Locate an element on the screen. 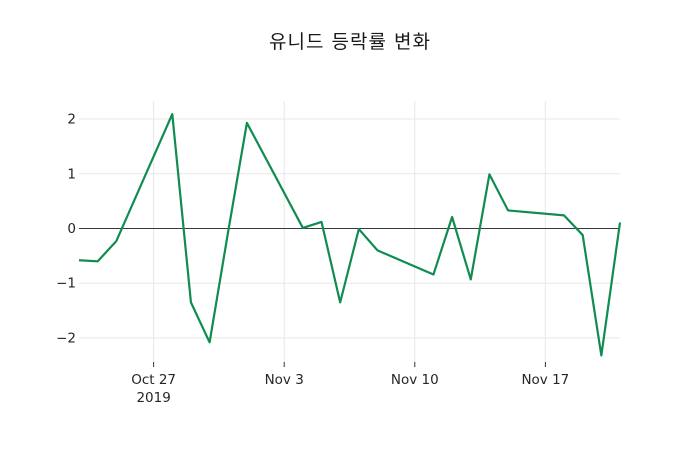 The image size is (700, 450). y-tick-label: 0 is located at coordinates (71, 229).